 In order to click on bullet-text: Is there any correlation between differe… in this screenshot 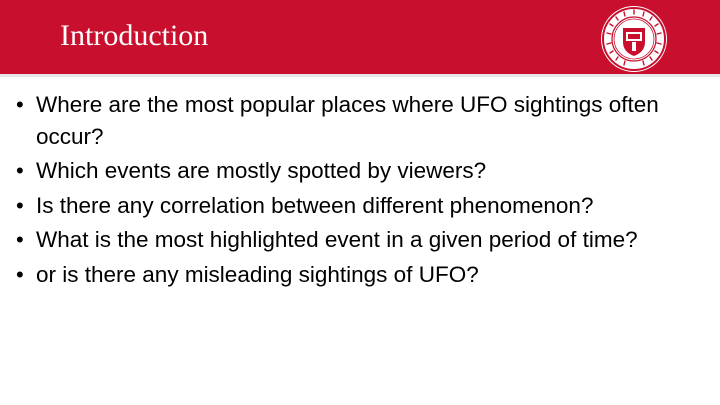, I will do `click(315, 205)`.